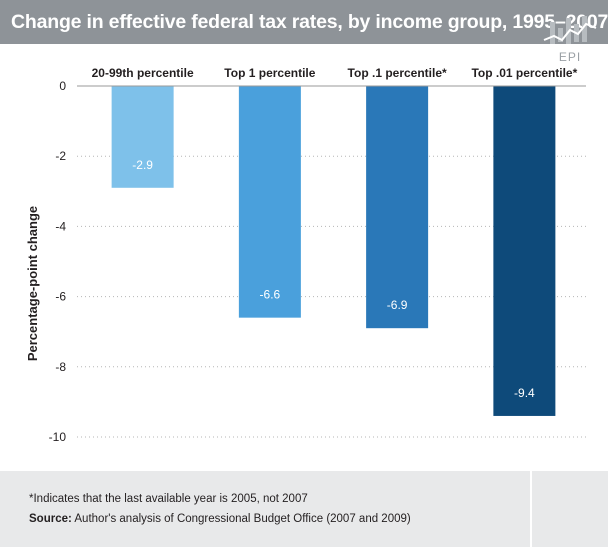 This screenshot has height=547, width=608. What do you see at coordinates (58, 261) in the screenshot?
I see `y-axis-ticks: 0 -2 -4 -6 -8 -10` at bounding box center [58, 261].